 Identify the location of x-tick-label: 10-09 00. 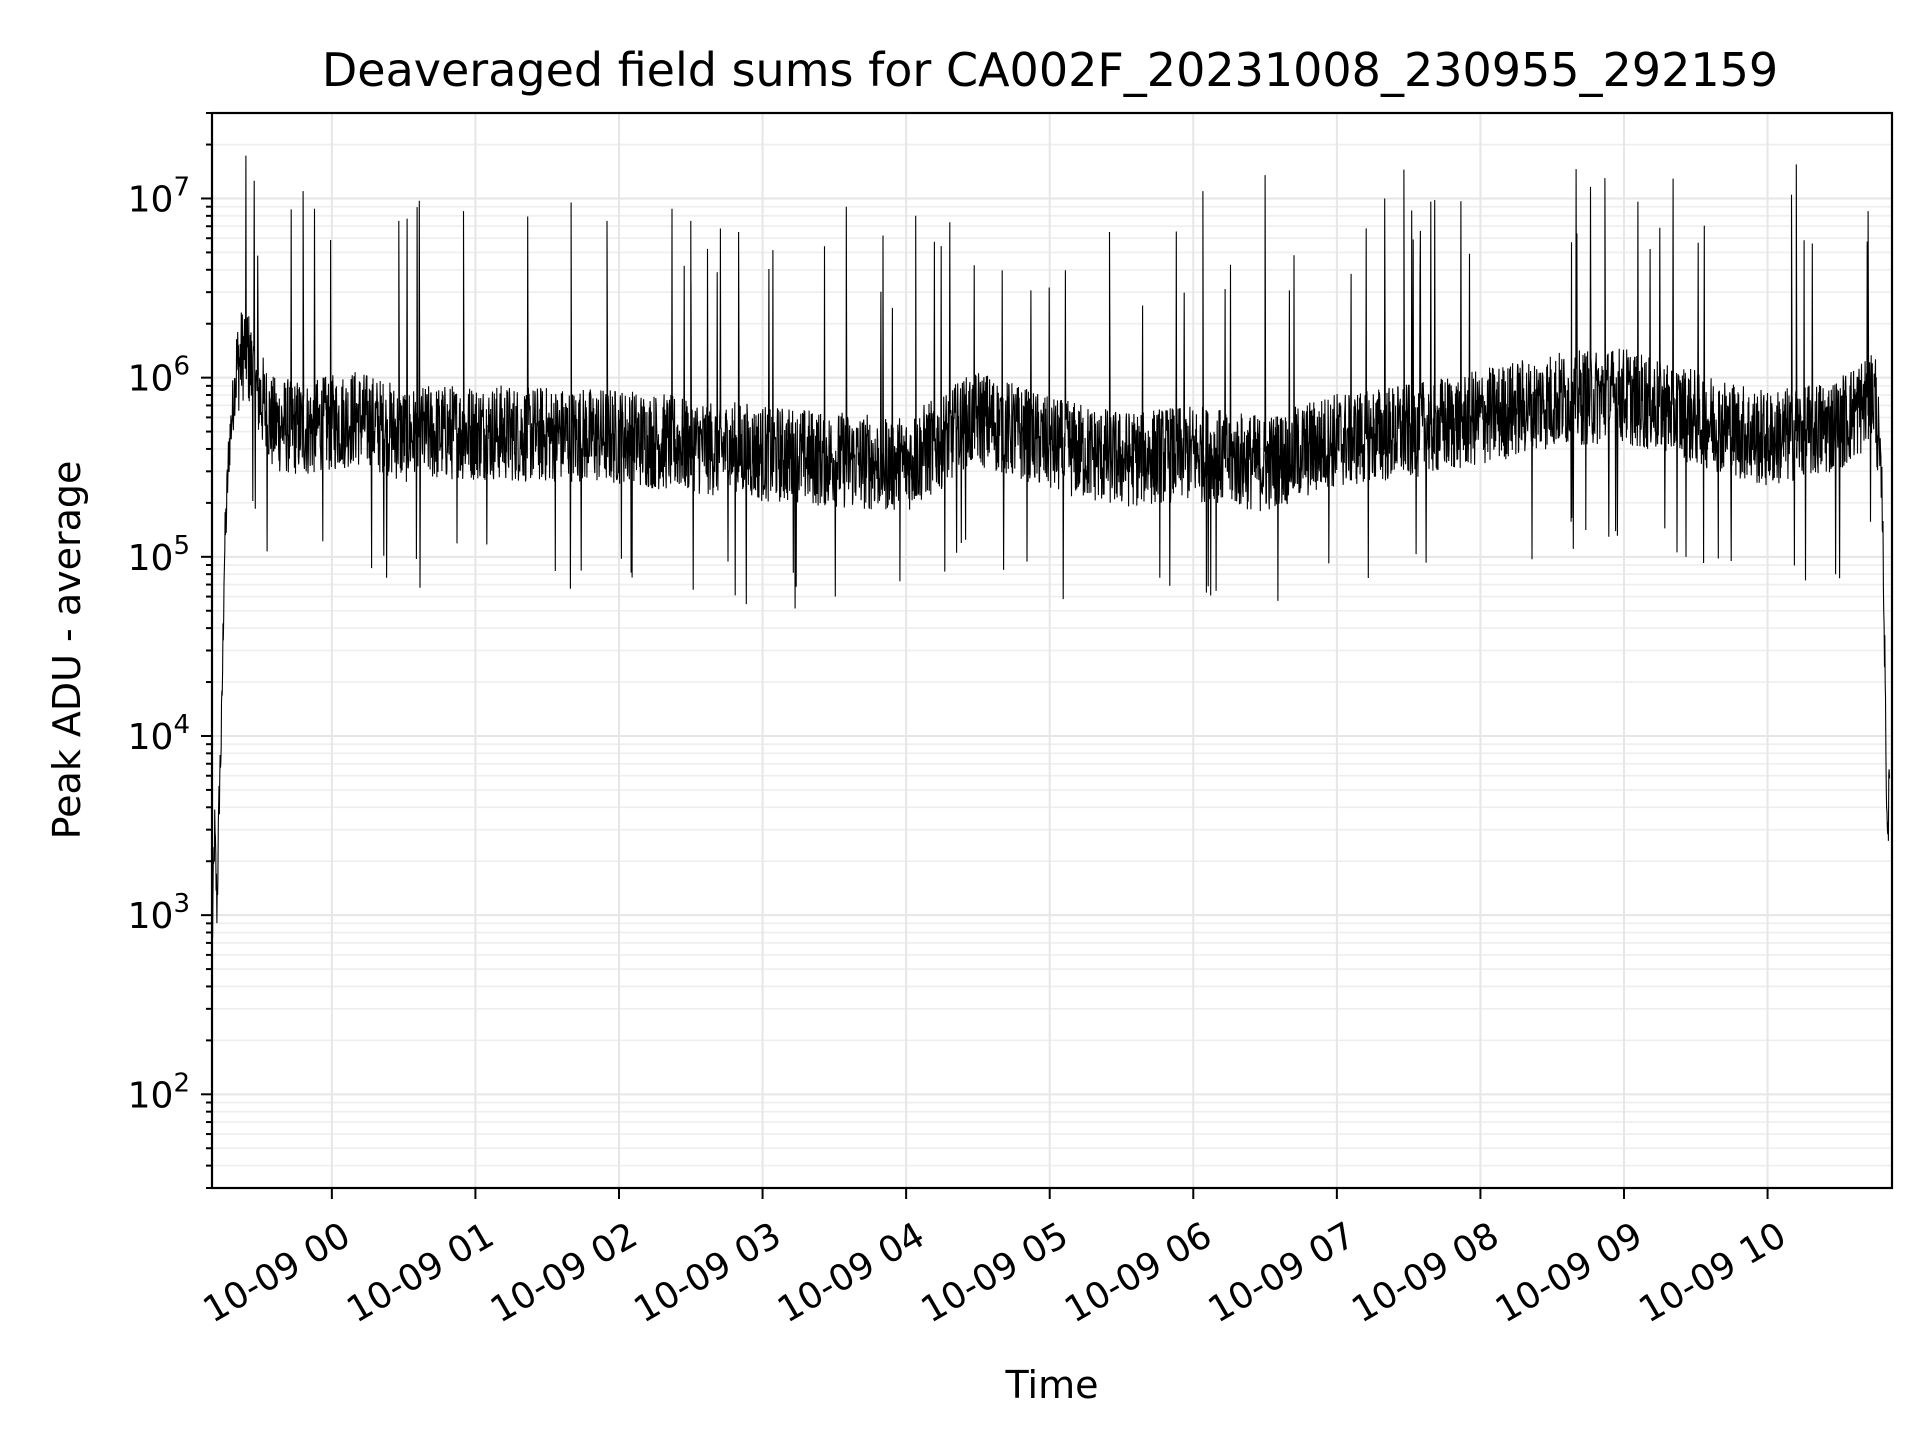
(277, 1273).